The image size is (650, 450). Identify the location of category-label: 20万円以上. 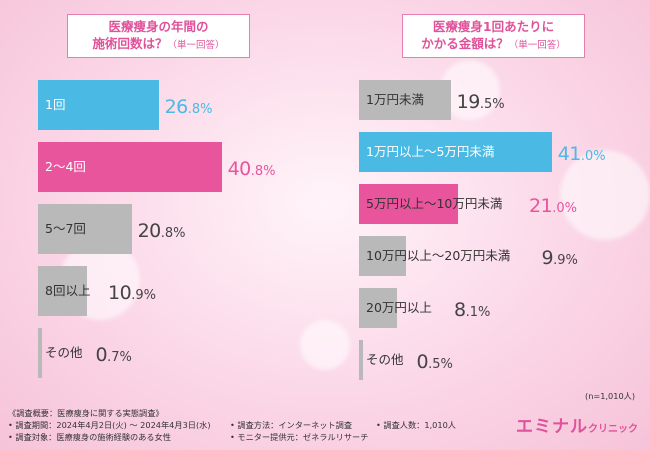
(399, 307).